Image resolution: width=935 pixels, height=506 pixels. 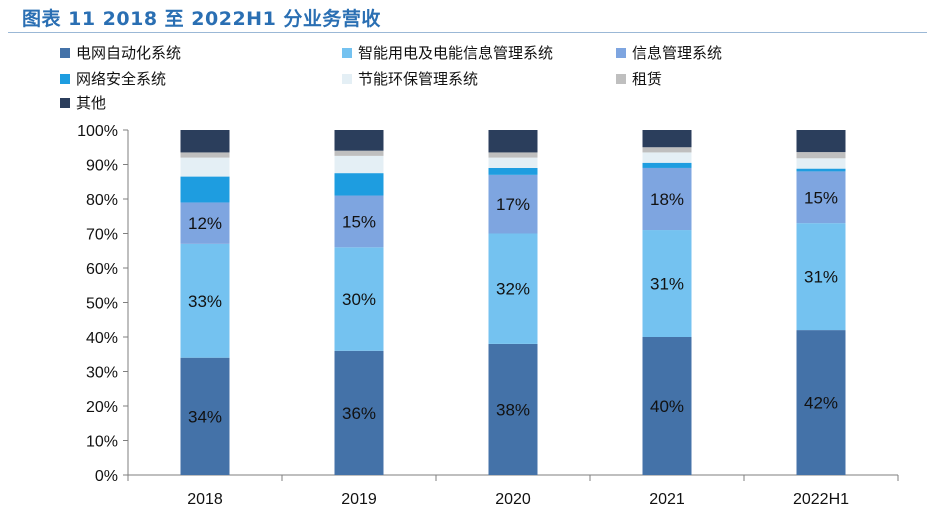 I want to click on y-tick-label: 100%, so click(x=97, y=131).